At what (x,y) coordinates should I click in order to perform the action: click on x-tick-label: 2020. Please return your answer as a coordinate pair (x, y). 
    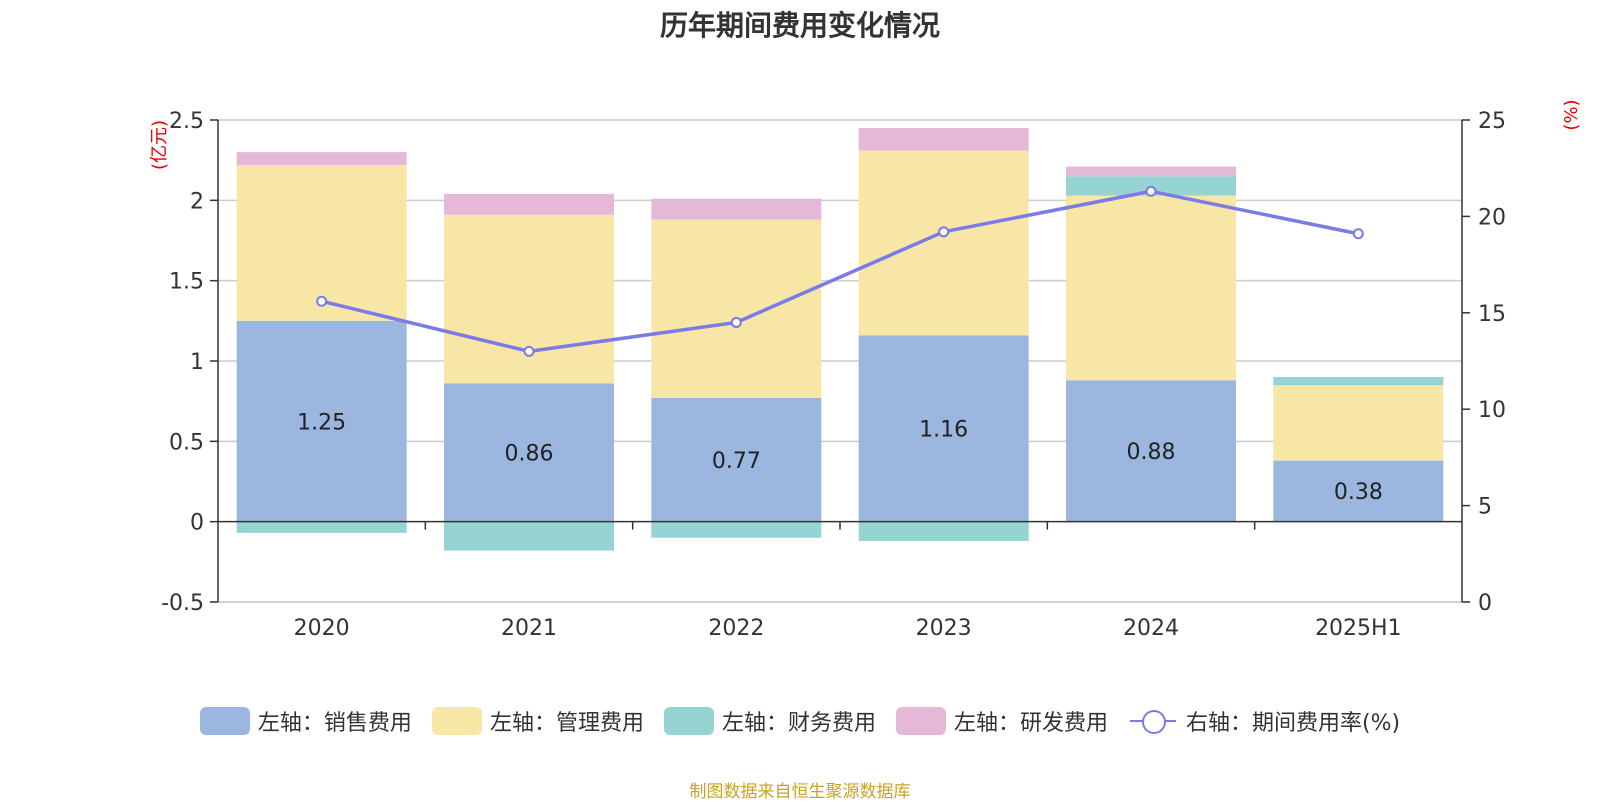
    Looking at the image, I should click on (322, 628).